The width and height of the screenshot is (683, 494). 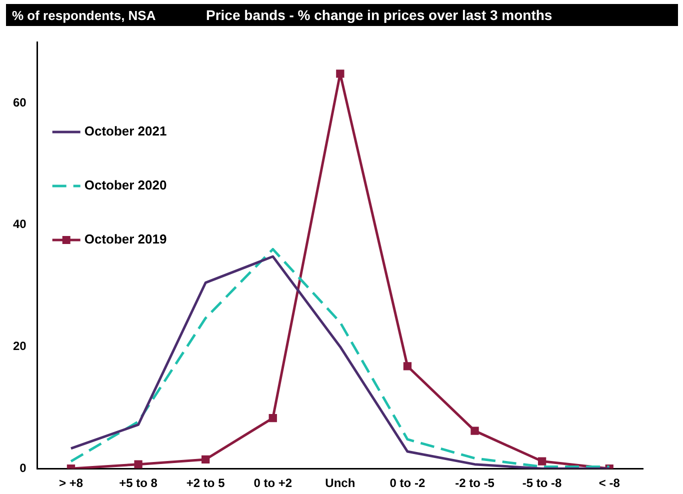 I want to click on legend-label: October 2021, so click(x=125, y=131).